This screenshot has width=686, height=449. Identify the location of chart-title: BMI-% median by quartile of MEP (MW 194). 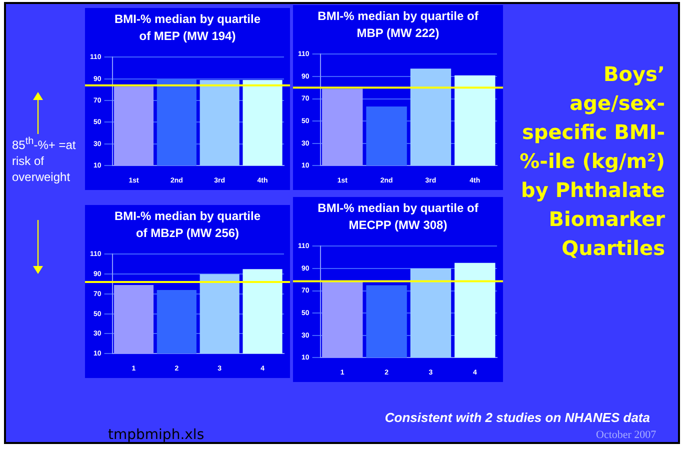
(187, 28).